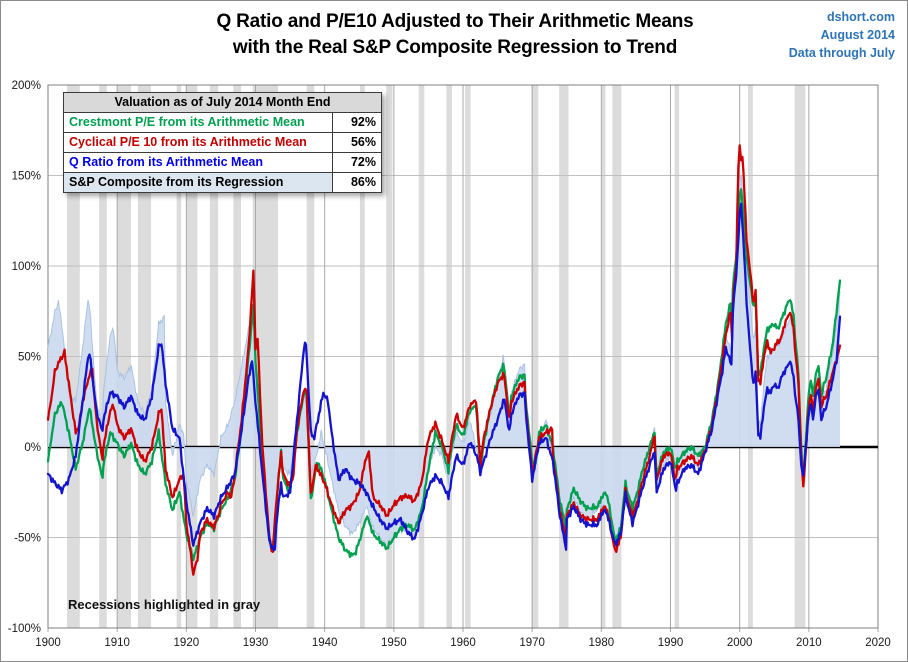 This screenshot has height=662, width=908. I want to click on y-axis-tick-label: -50%, so click(27, 539).